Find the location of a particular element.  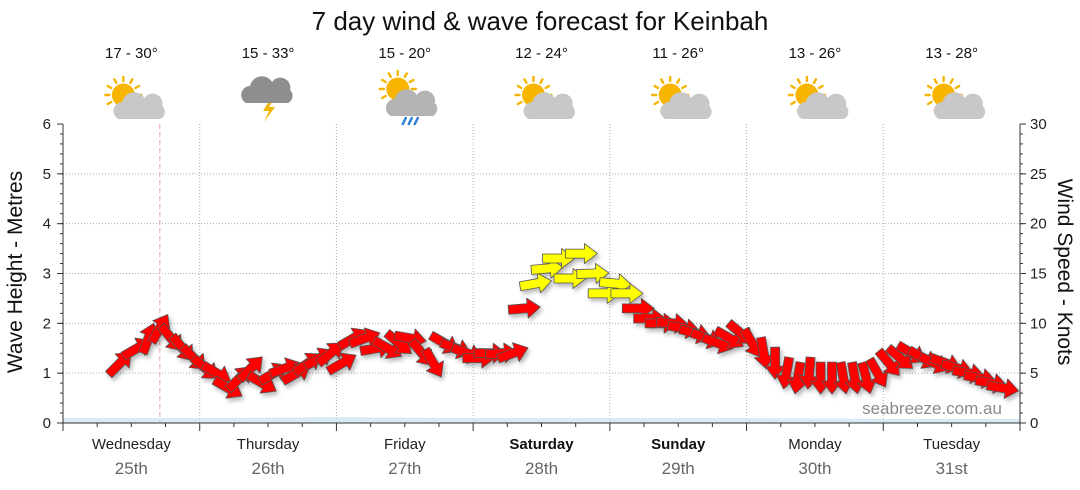

y-left-tick-label: 3 is located at coordinates (47, 274).